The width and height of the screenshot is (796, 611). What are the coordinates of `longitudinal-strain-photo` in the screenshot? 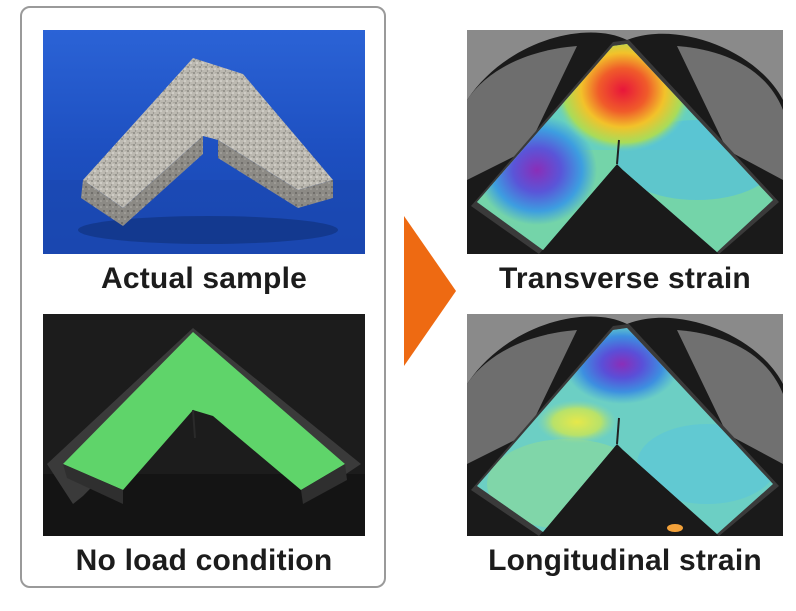 It's located at (625, 425).